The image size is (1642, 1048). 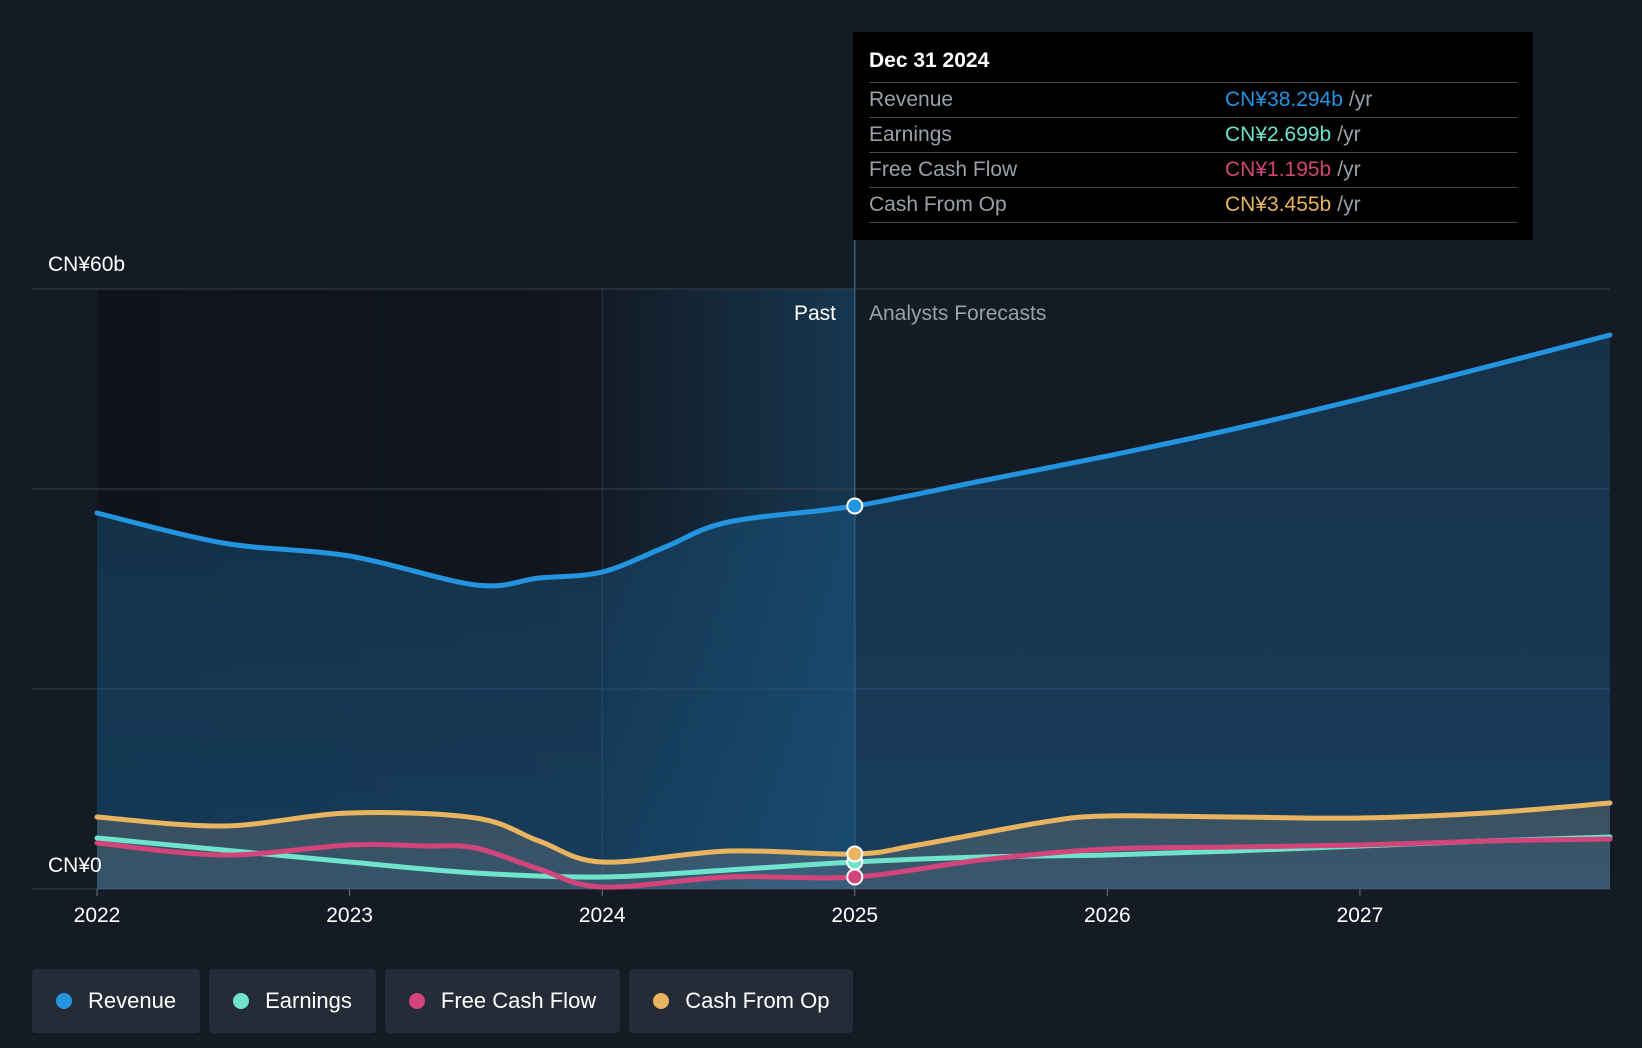 I want to click on tooltip-value: CN¥1.195b/yr, so click(x=1293, y=170).